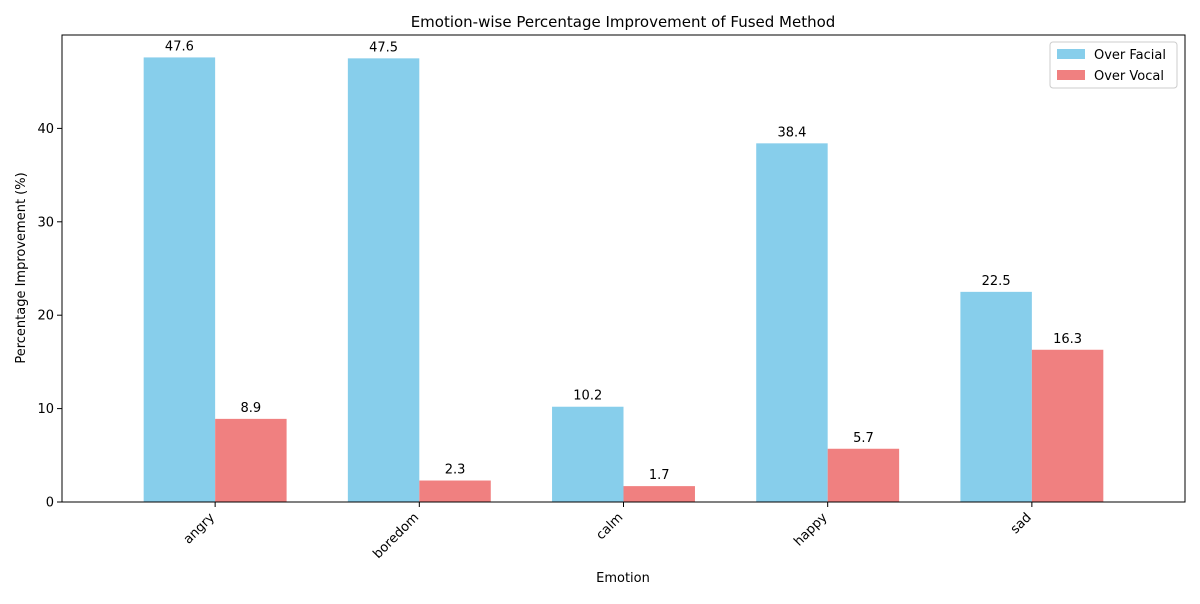  I want to click on bar-over-facial-happy, so click(792, 322).